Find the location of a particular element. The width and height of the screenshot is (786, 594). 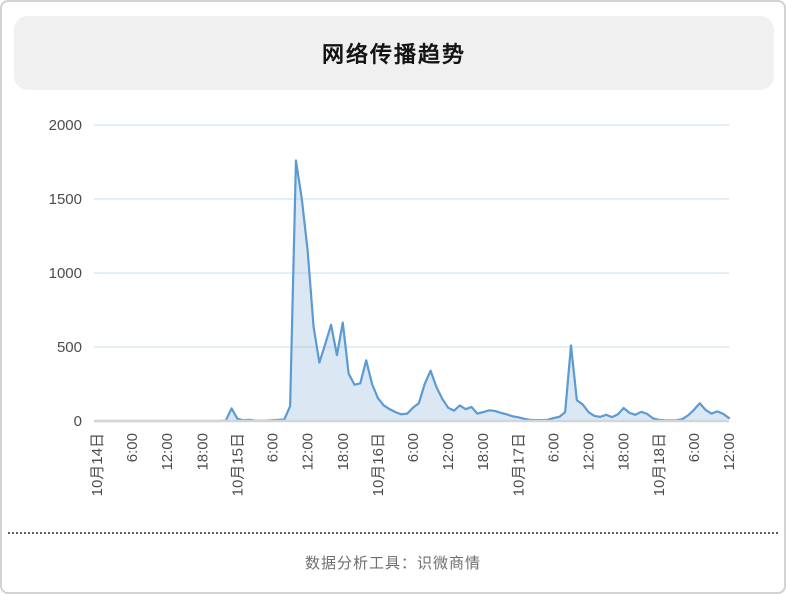

x-tick-label: 10月17日 is located at coordinates (518, 464).